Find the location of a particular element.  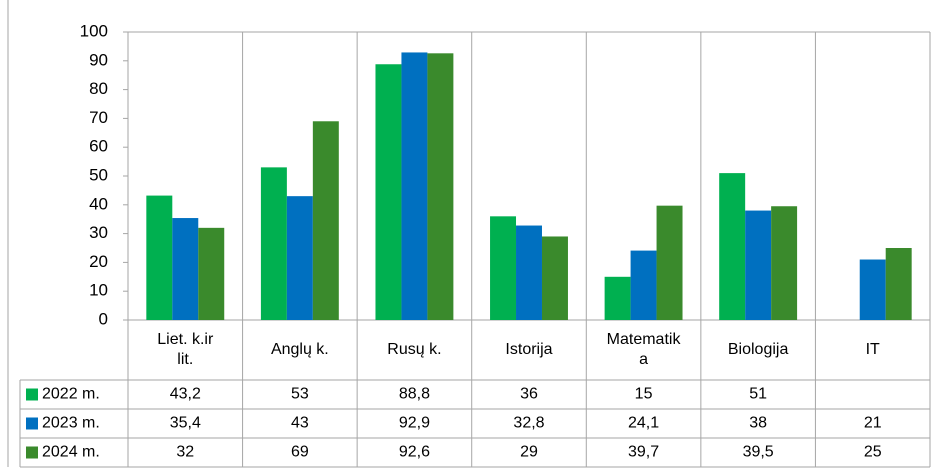

y-tick-label: 30 is located at coordinates (98, 232).